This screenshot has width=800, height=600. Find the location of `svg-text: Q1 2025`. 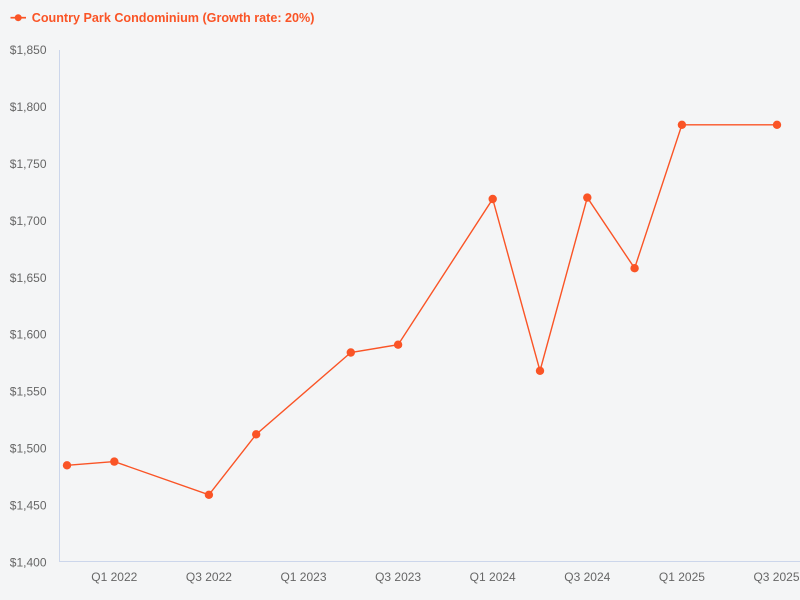

svg-text: Q1 2025 is located at coordinates (682, 577).